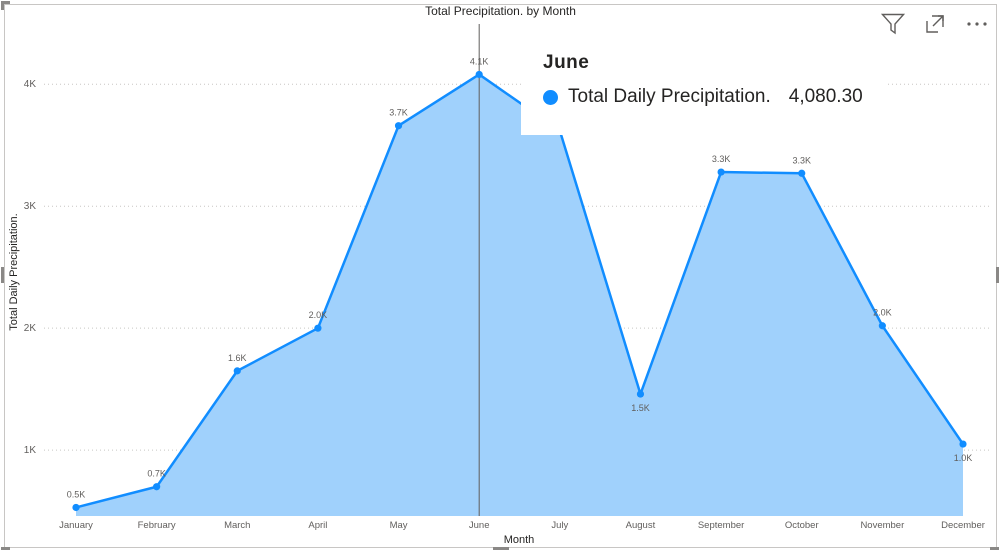 The height and width of the screenshot is (551, 1001). I want to click on y-tick-label: 4K, so click(30, 84).